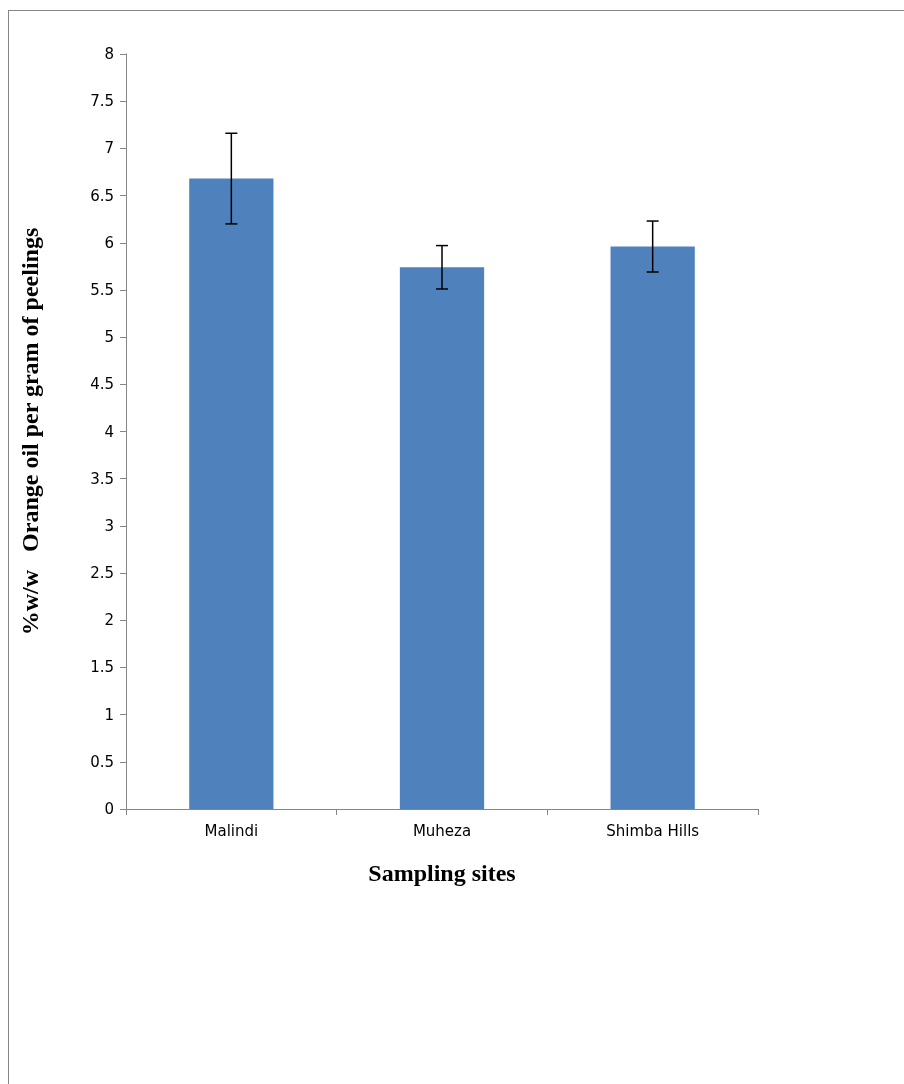 This screenshot has width=904, height=1084. What do you see at coordinates (109, 337) in the screenshot?
I see `y-tick-label: 5` at bounding box center [109, 337].